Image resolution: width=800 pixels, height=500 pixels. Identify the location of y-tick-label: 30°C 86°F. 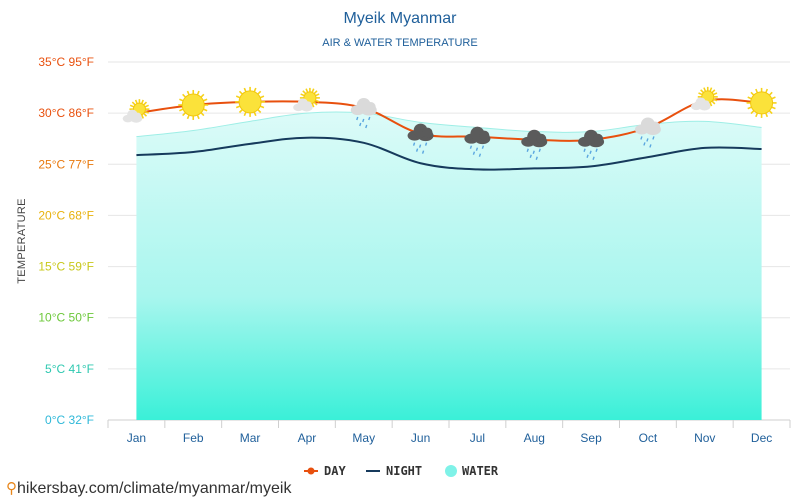
(66, 113).